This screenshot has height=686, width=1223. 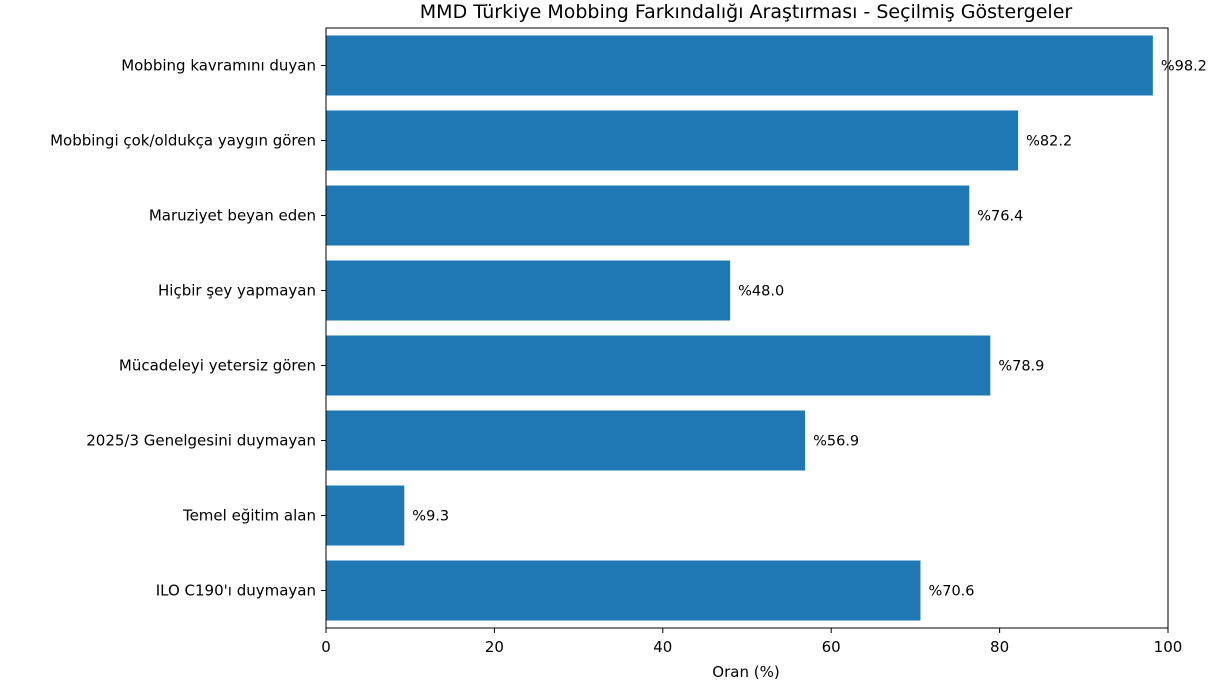 What do you see at coordinates (232, 216) in the screenshot?
I see `category-label-2: Maruziyet beyan eden` at bounding box center [232, 216].